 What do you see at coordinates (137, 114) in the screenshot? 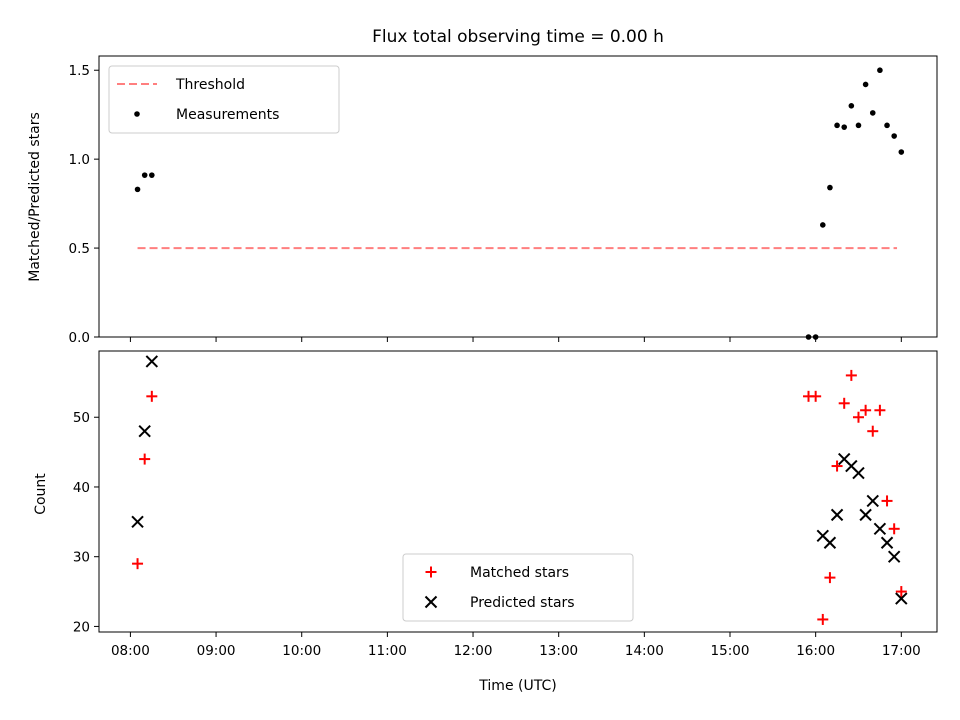
I see `legend-swatch-measurements` at bounding box center [137, 114].